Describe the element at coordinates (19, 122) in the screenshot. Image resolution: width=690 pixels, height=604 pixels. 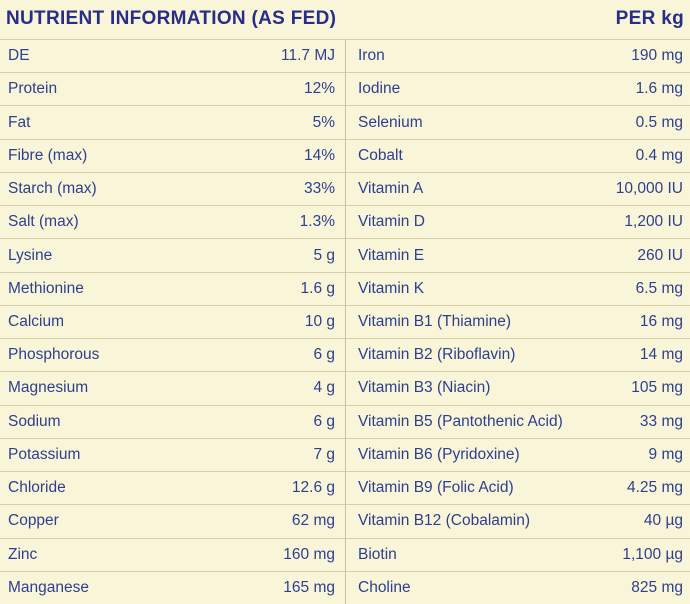
I see `nutrient-label: Fat` at that location.